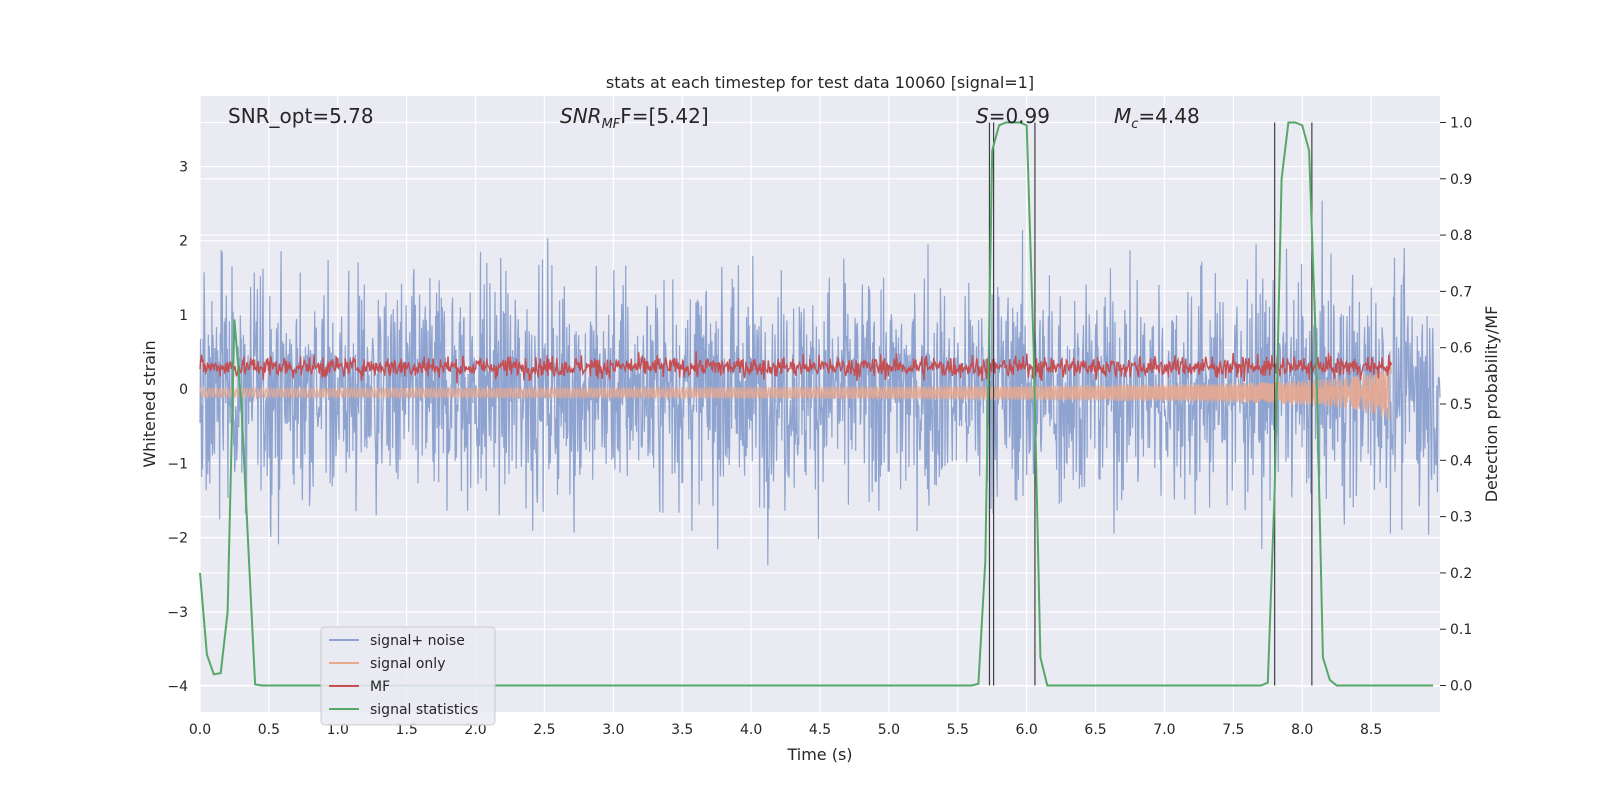  Describe the element at coordinates (751, 730) in the screenshot. I see `x-tick-label: 4.0` at that location.